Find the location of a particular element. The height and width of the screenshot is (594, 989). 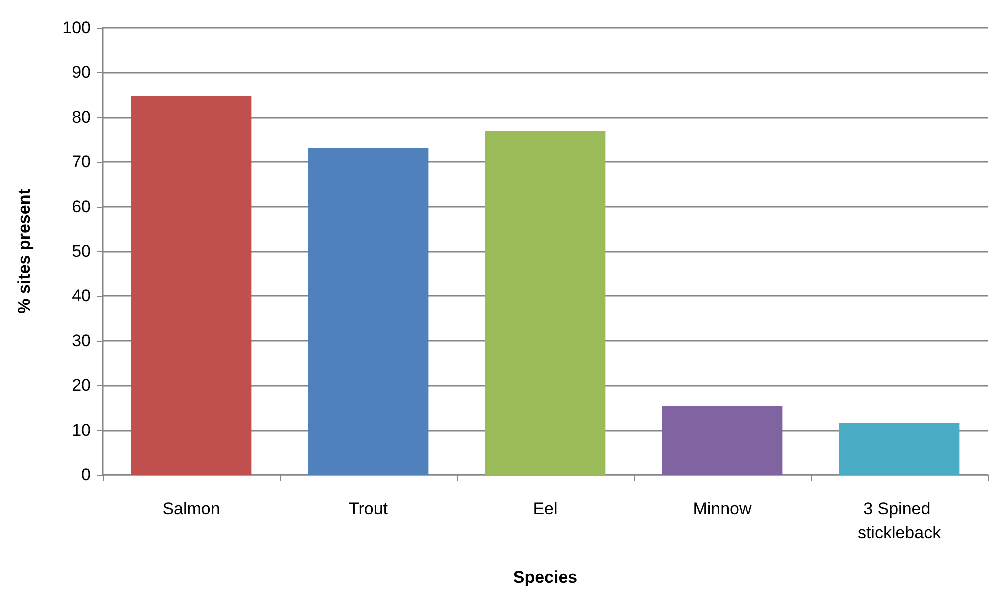

x-tick-label: Salmon is located at coordinates (191, 509).